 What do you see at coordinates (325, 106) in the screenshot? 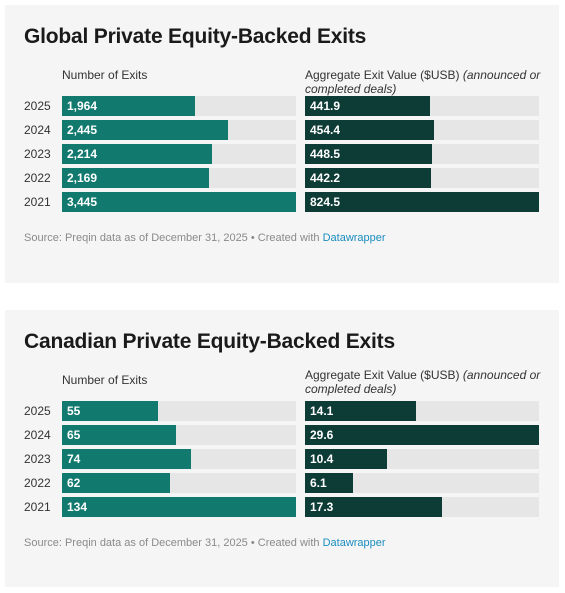
I see `value-value-label: 441.9` at bounding box center [325, 106].